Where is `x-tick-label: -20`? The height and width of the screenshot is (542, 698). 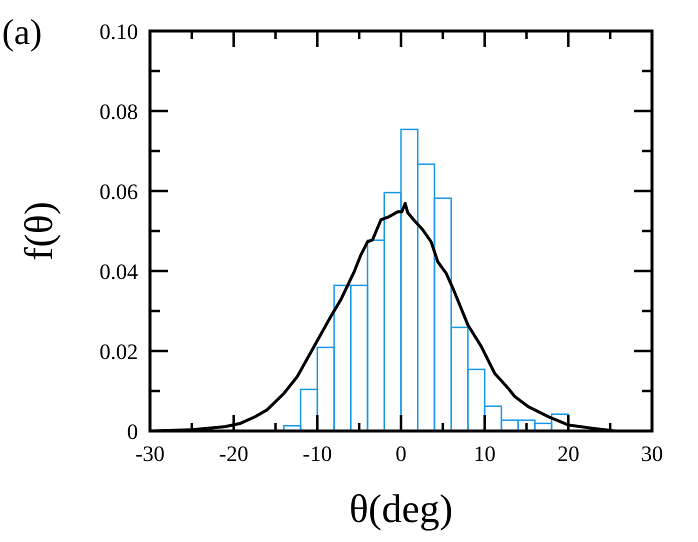
x-tick-label: -20 is located at coordinates (233, 453).